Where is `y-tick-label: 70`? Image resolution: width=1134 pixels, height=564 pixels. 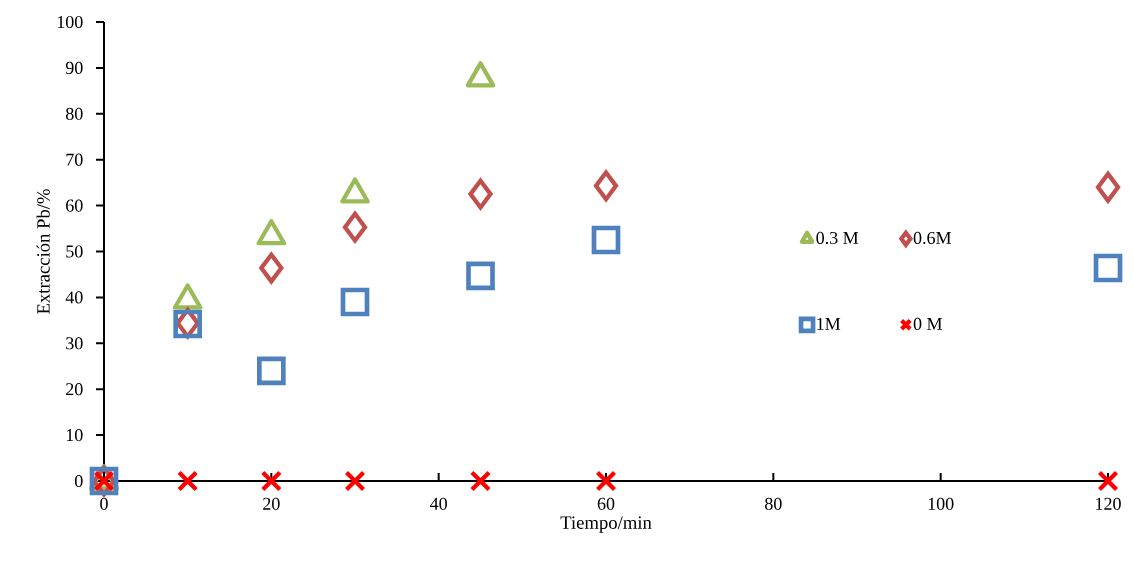
y-tick-label: 70 is located at coordinates (74, 159).